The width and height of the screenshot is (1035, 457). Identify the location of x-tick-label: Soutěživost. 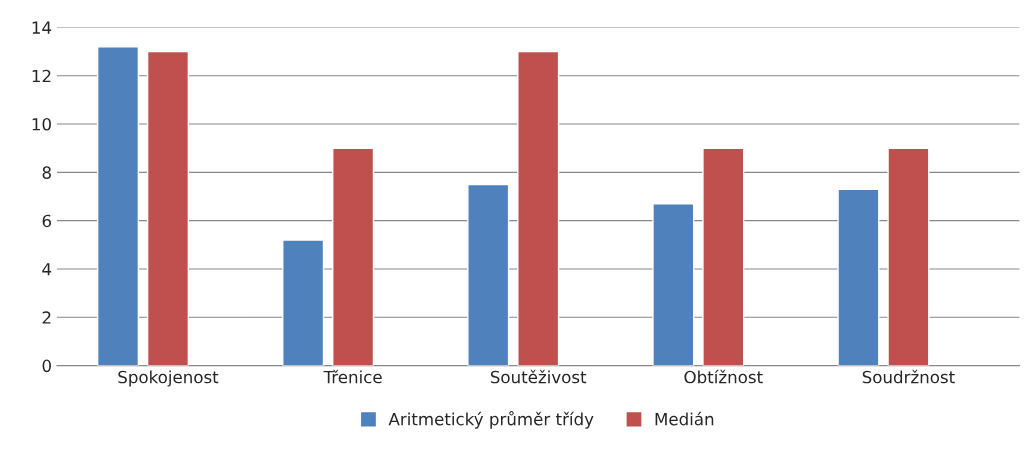
(538, 376).